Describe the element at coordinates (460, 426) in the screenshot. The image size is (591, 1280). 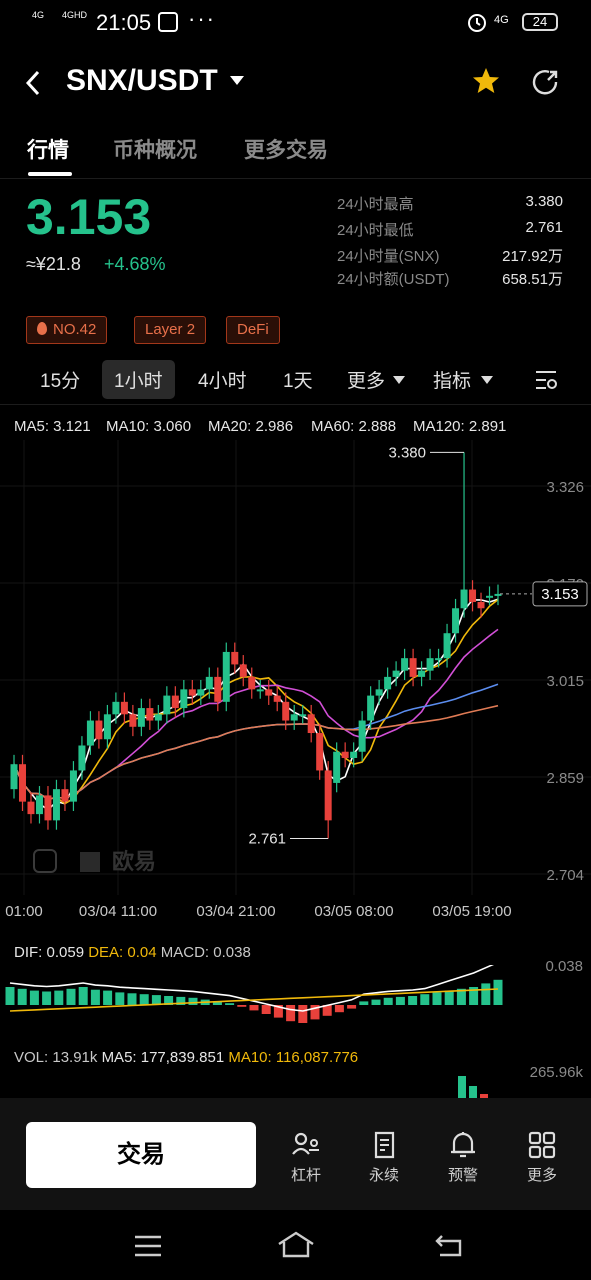
I see `ma120-label: MA120: 2.891` at that location.